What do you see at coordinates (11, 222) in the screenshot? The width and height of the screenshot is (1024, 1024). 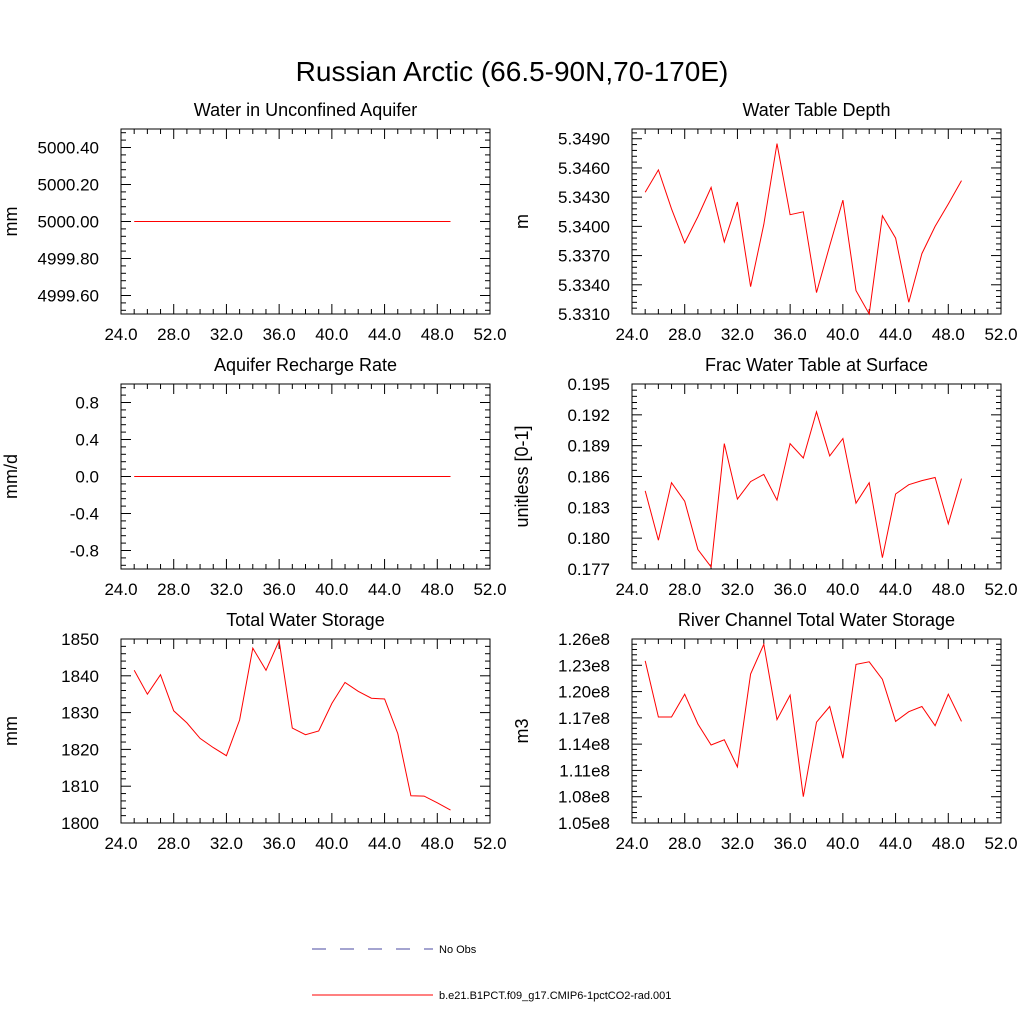 I see `y-axis-label: mm` at bounding box center [11, 222].